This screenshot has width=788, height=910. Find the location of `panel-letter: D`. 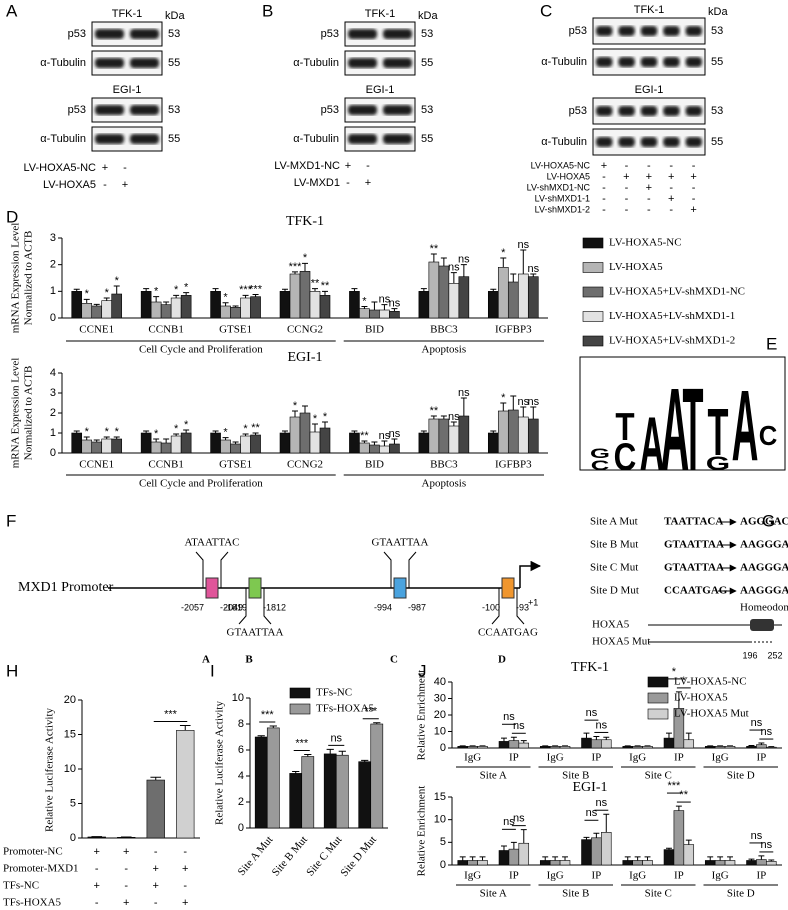

panel-letter: D is located at coordinates (12, 216).